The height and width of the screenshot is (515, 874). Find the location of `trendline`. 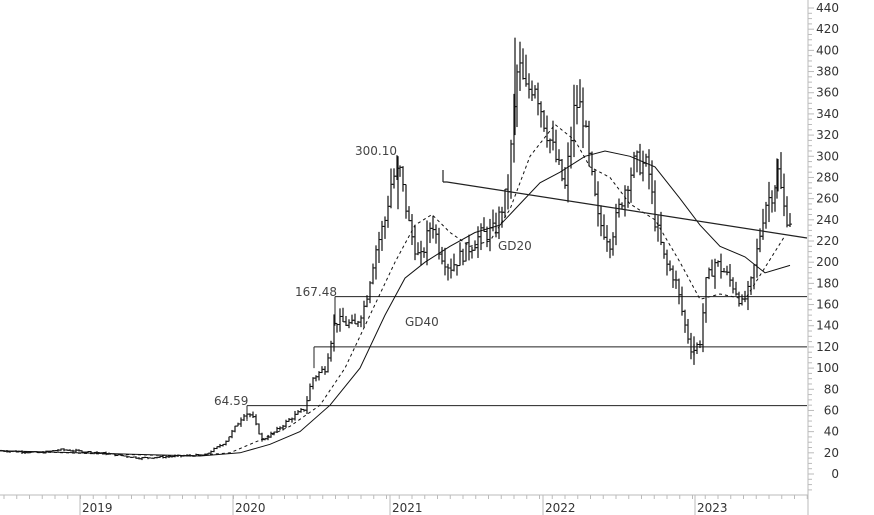

trendline is located at coordinates (625, 204).